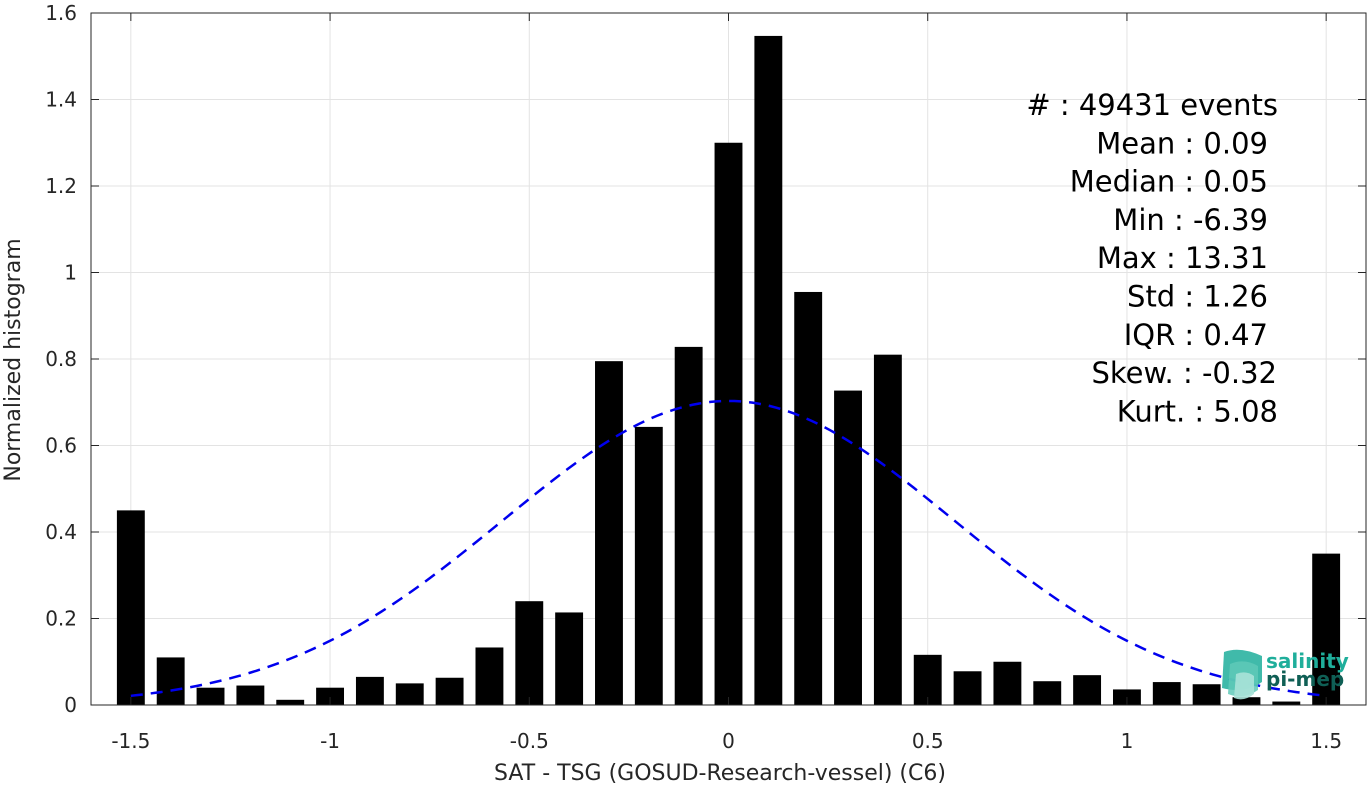 Image resolution: width=1367 pixels, height=785 pixels. I want to click on y-tick-label: 0.4, so click(61, 532).